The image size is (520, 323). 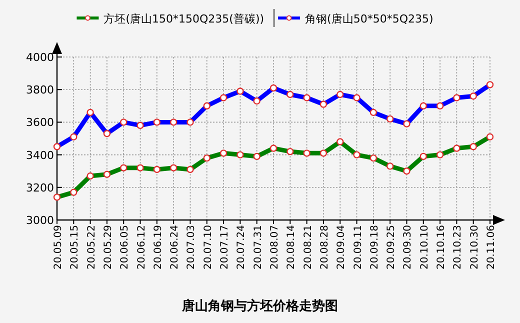 I want to click on x-tick-label: 20.05.15, so click(x=75, y=247).